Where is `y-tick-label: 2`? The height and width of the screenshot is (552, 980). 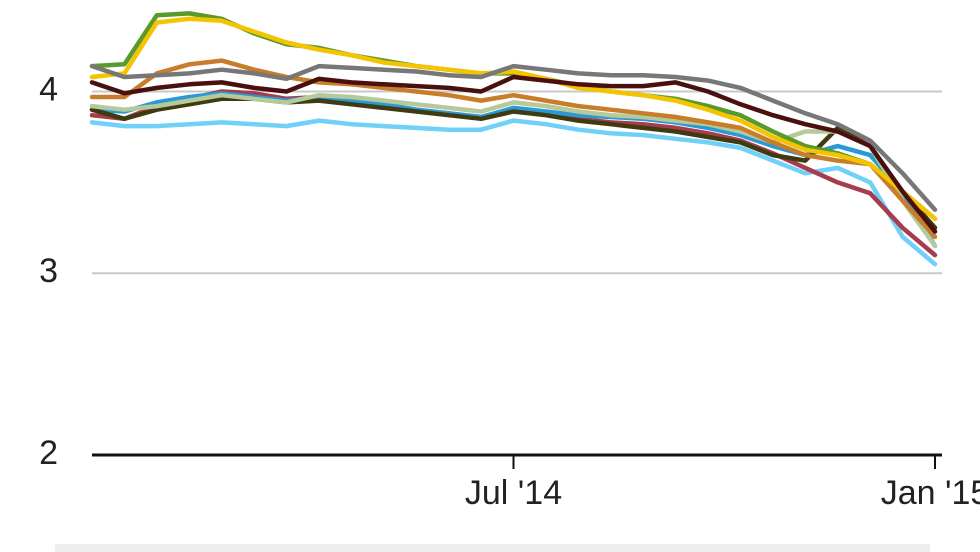 y-tick-label: 2 is located at coordinates (48, 453).